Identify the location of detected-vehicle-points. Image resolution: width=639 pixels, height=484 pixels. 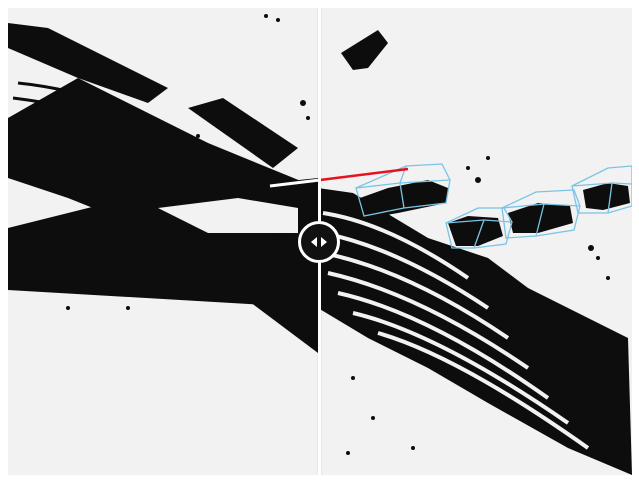
(495, 213).